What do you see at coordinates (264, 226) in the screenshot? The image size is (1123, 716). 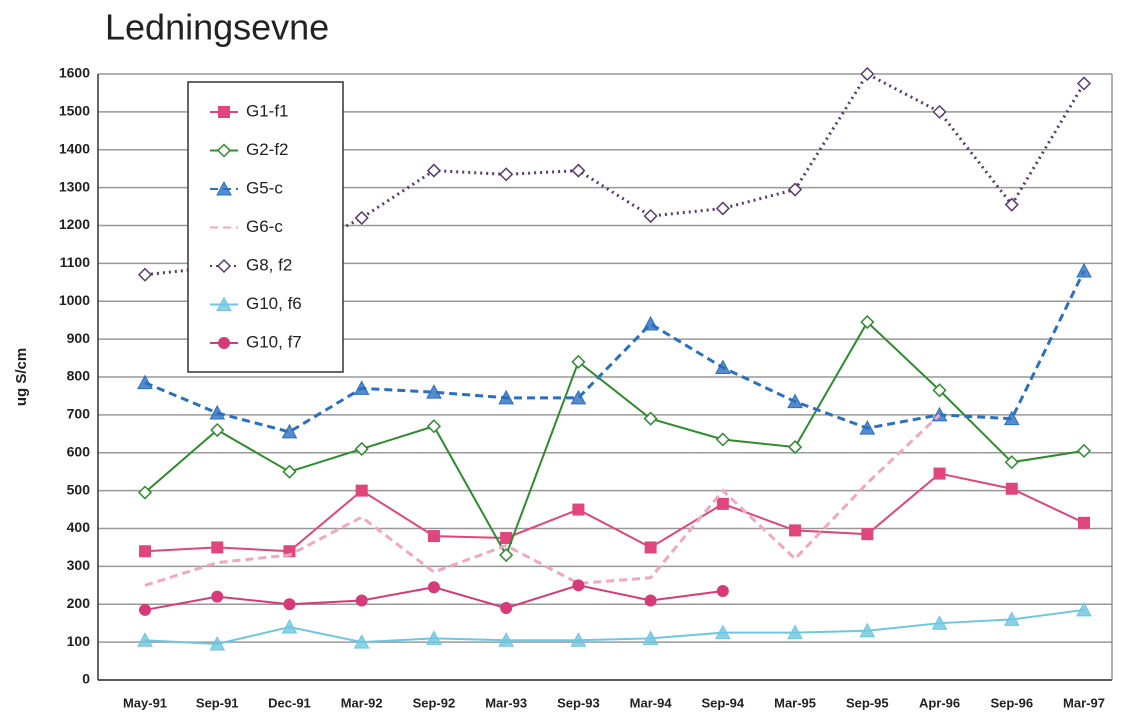 I see `legend-label: G6-c` at bounding box center [264, 226].